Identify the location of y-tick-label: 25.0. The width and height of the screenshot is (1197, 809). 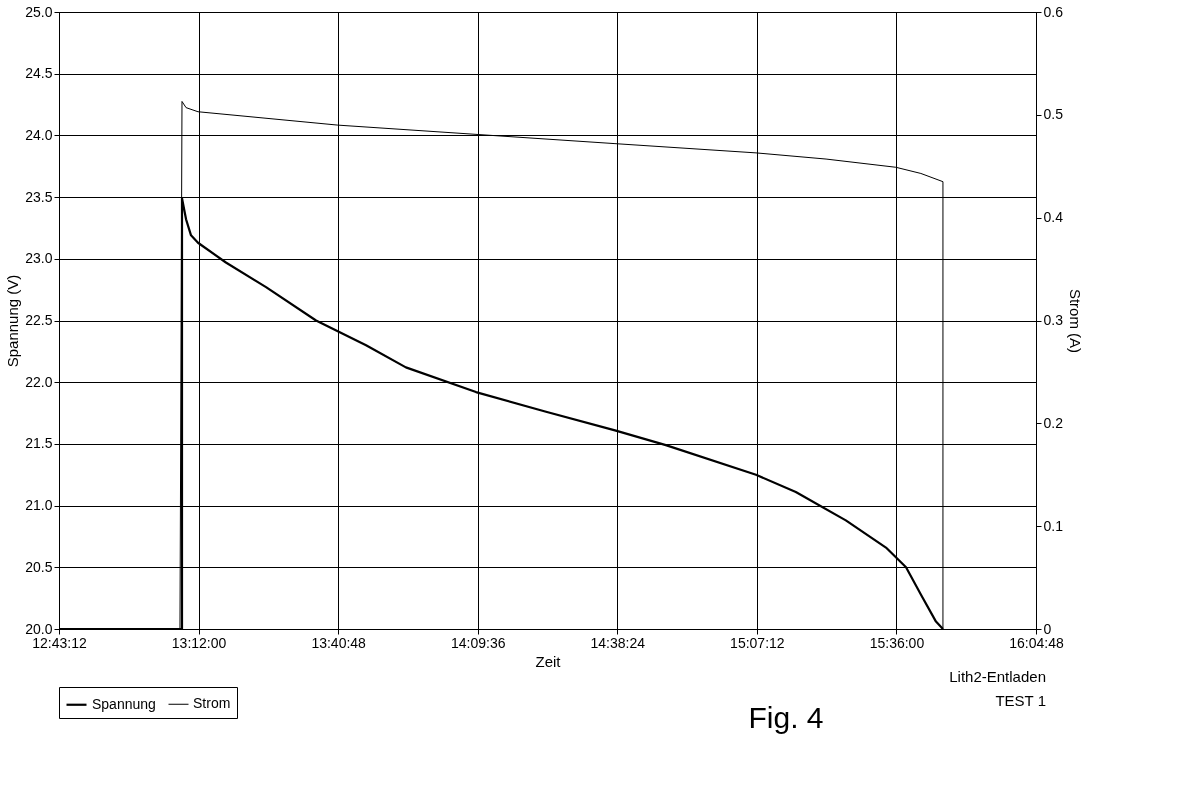
(39, 11).